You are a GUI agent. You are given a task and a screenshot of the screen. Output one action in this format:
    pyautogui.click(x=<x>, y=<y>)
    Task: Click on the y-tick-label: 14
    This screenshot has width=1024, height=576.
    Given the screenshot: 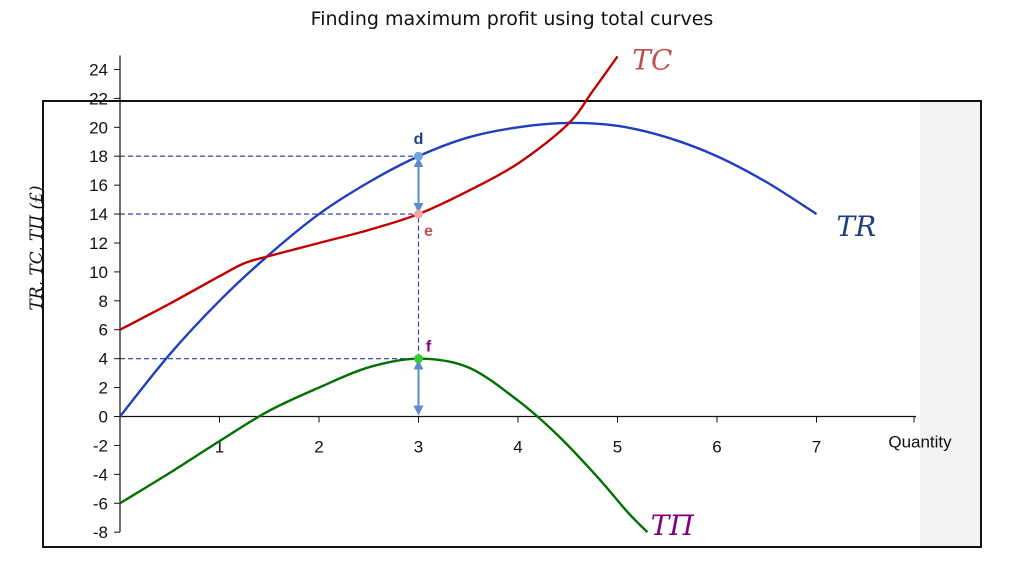 What is the action you would take?
    pyautogui.click(x=98, y=214)
    